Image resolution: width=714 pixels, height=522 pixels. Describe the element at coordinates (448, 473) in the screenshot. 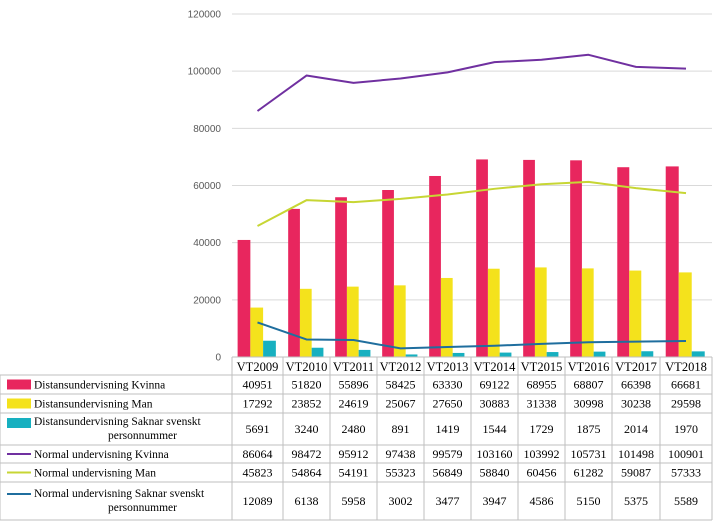

I see `data-label: 56849` at that location.